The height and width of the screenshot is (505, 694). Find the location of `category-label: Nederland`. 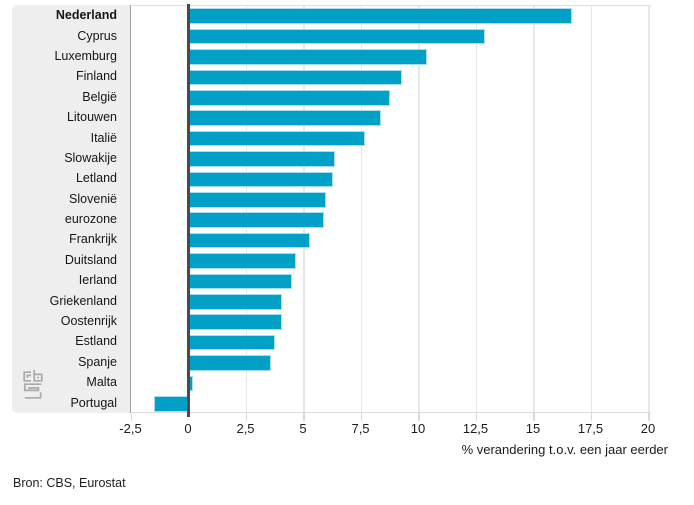

category-label: Nederland is located at coordinates (86, 15).